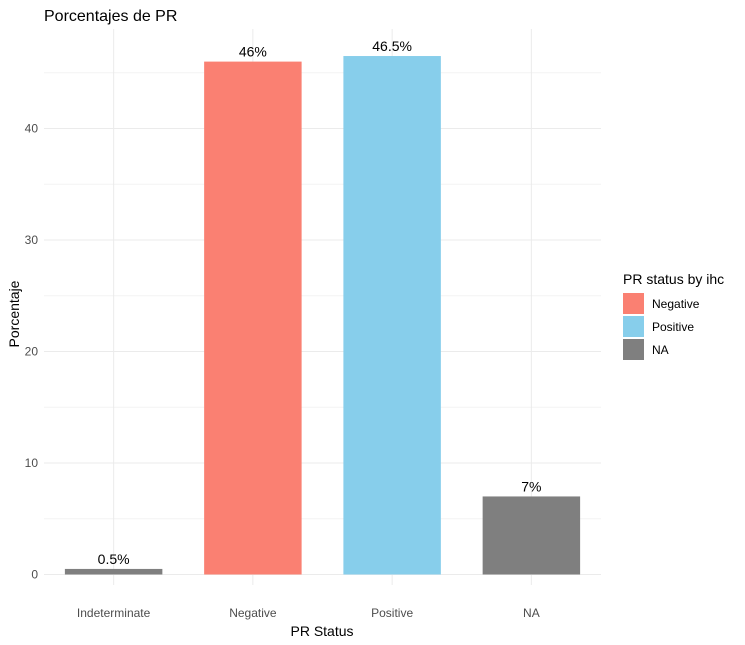 The width and height of the screenshot is (745, 645). I want to click on legend: PR status by ihc Negative Positive NA, so click(673, 315).